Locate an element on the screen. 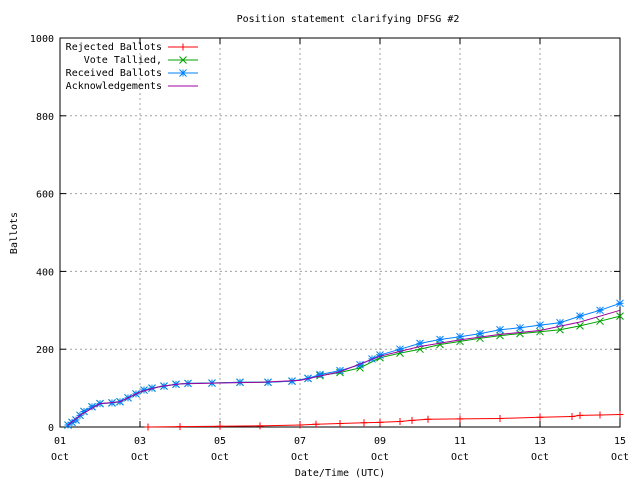 The height and width of the screenshot is (480, 640). x-axis-label: Date/Time (UTC) is located at coordinates (340, 473).